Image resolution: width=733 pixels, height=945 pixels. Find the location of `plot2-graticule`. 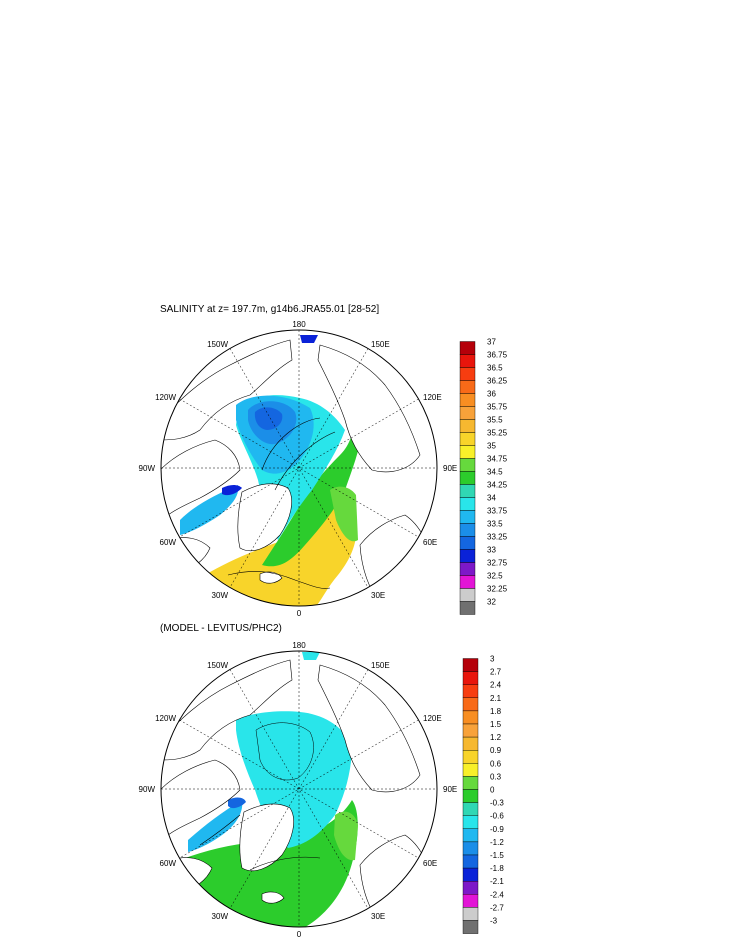

plot2-graticule is located at coordinates (299, 789).